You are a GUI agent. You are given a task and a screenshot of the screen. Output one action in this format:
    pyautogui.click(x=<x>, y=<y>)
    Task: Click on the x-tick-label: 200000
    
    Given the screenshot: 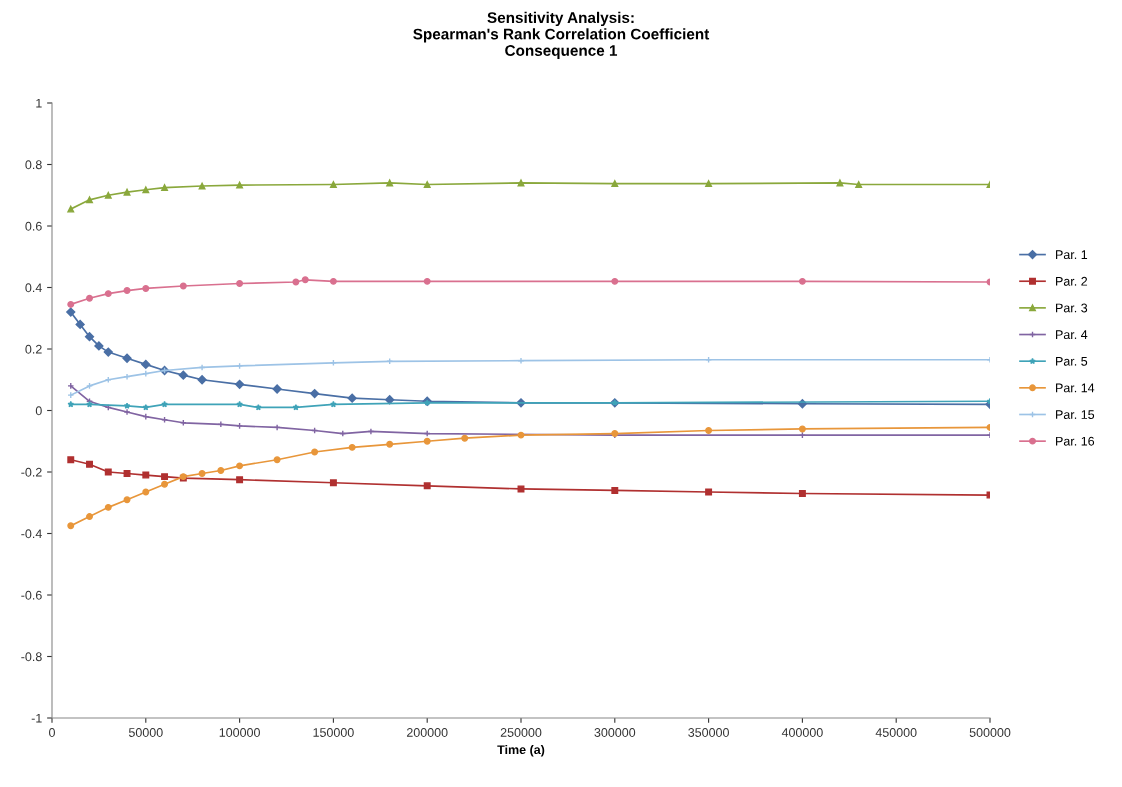 What is the action you would take?
    pyautogui.click(x=427, y=732)
    